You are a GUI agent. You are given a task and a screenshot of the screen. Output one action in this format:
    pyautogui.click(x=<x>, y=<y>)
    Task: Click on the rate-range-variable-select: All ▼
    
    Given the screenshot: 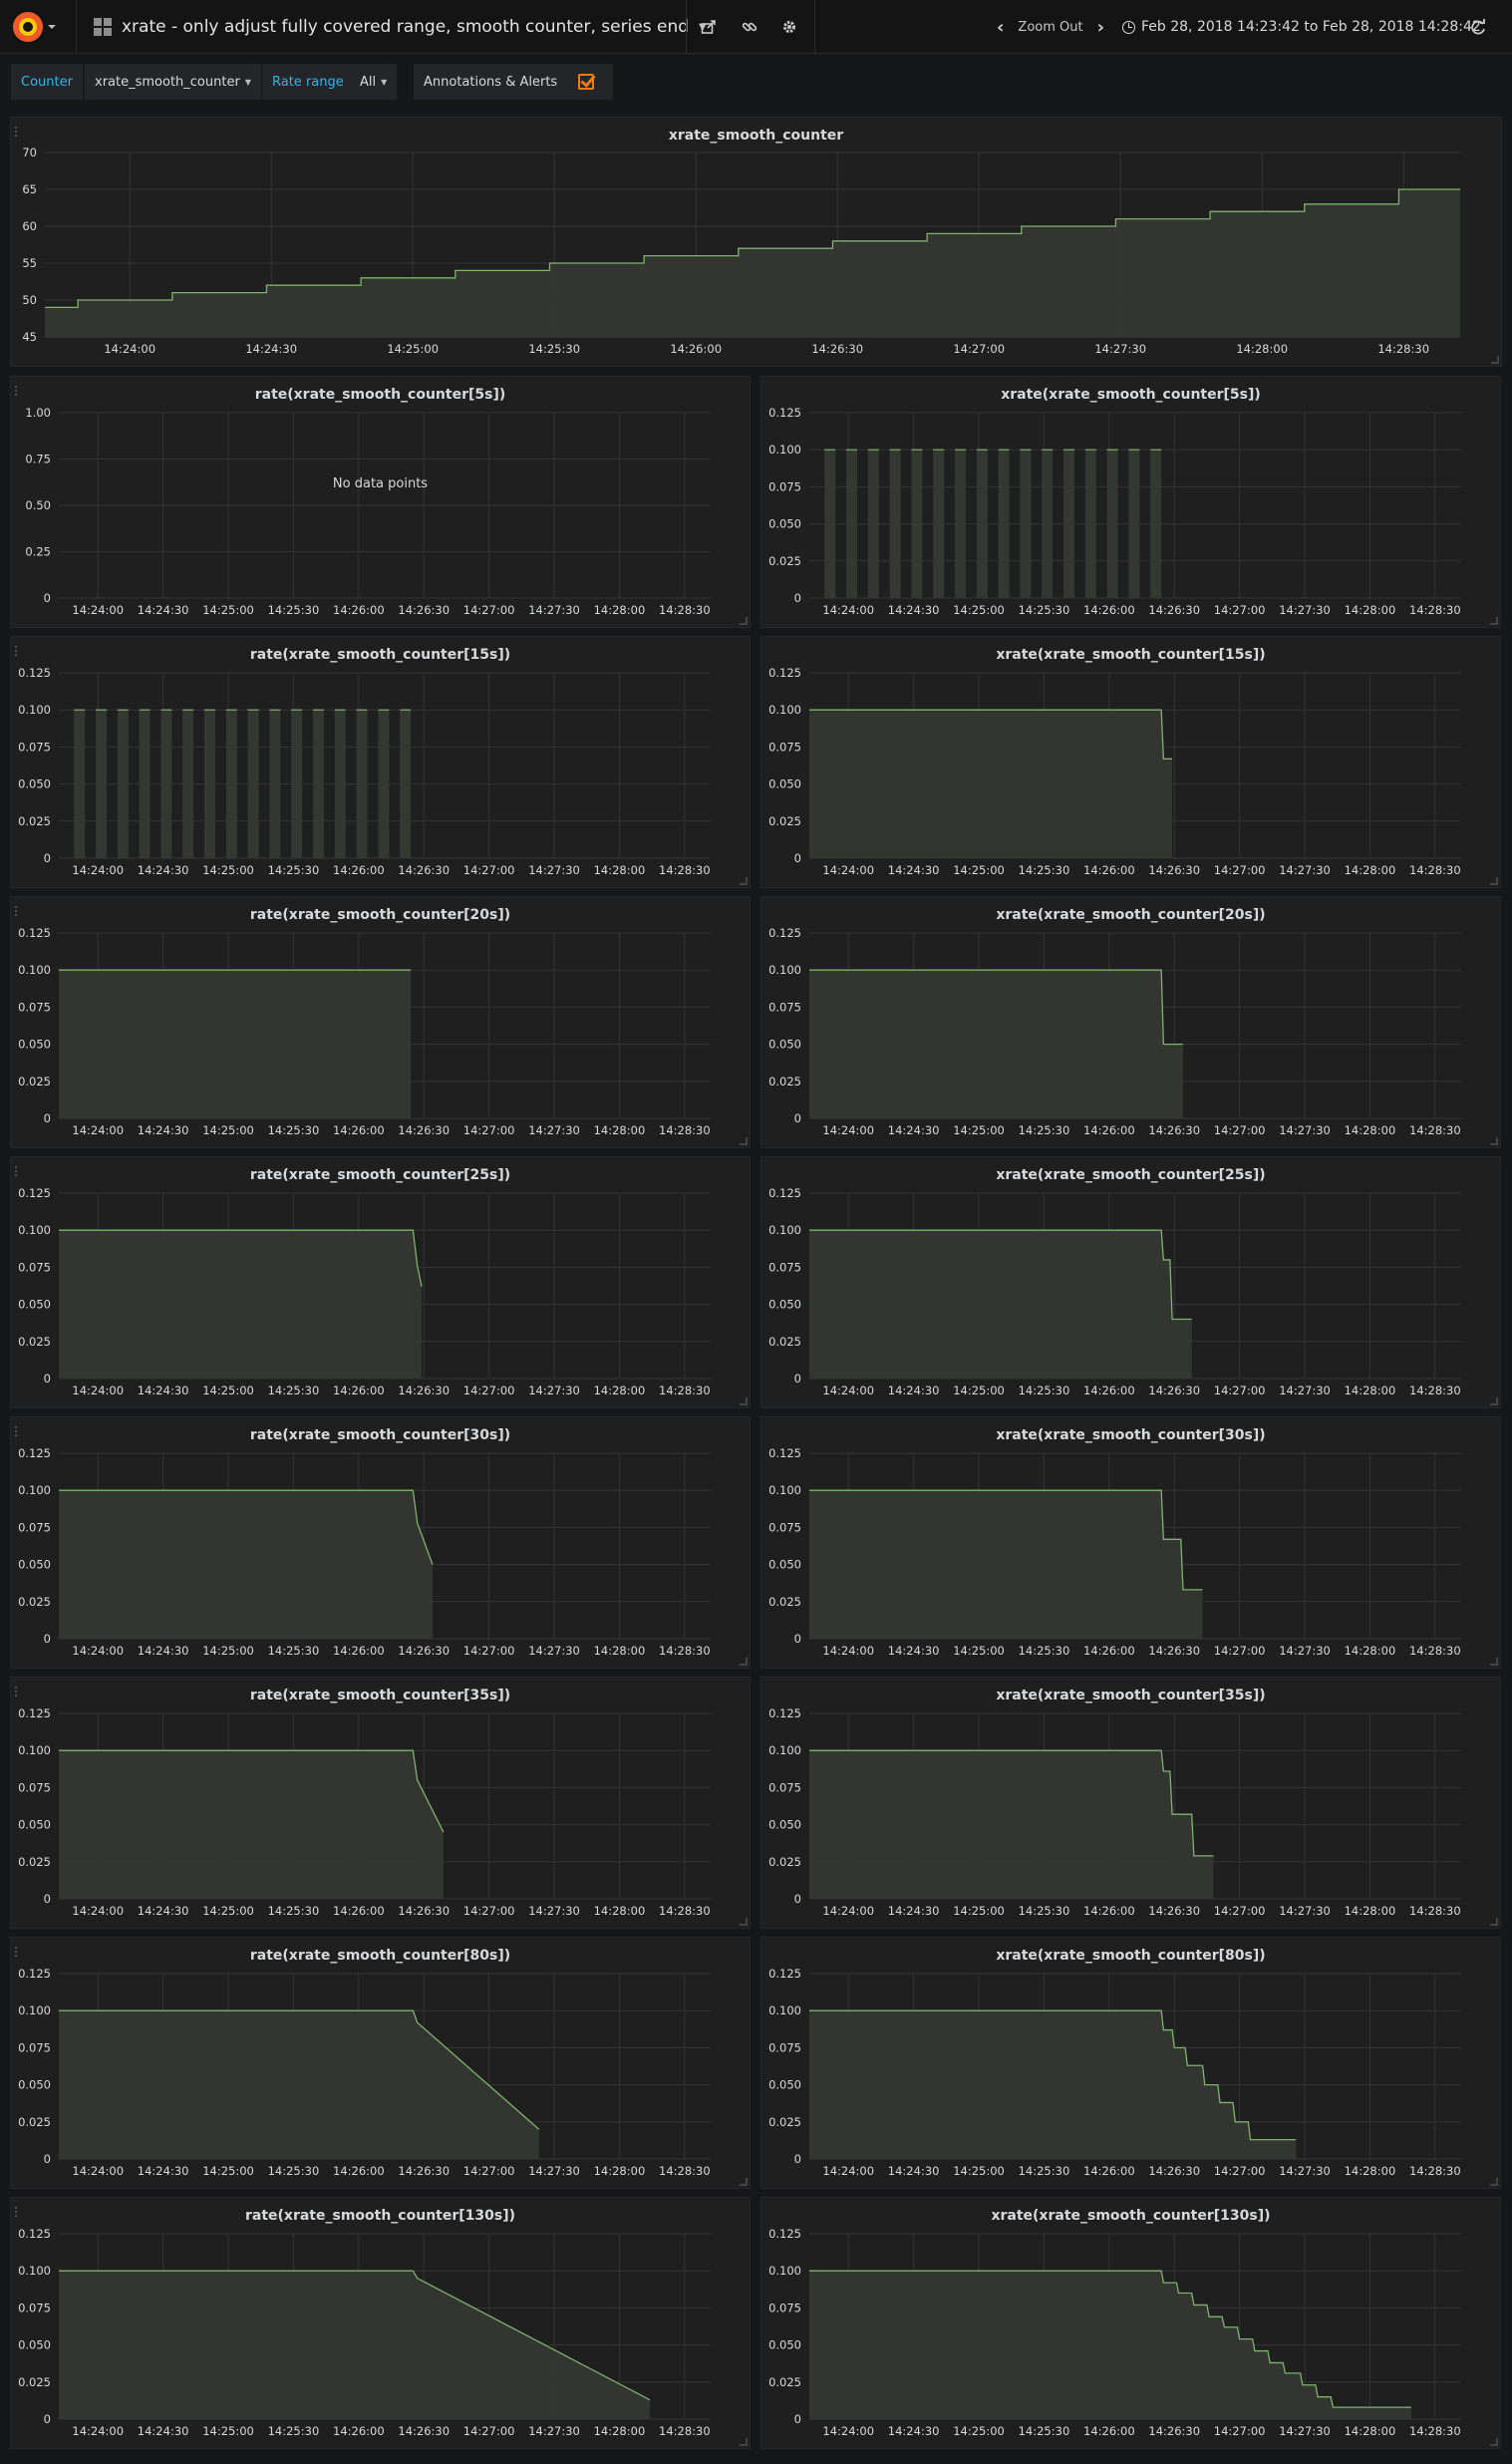 What is the action you would take?
    pyautogui.click(x=374, y=82)
    